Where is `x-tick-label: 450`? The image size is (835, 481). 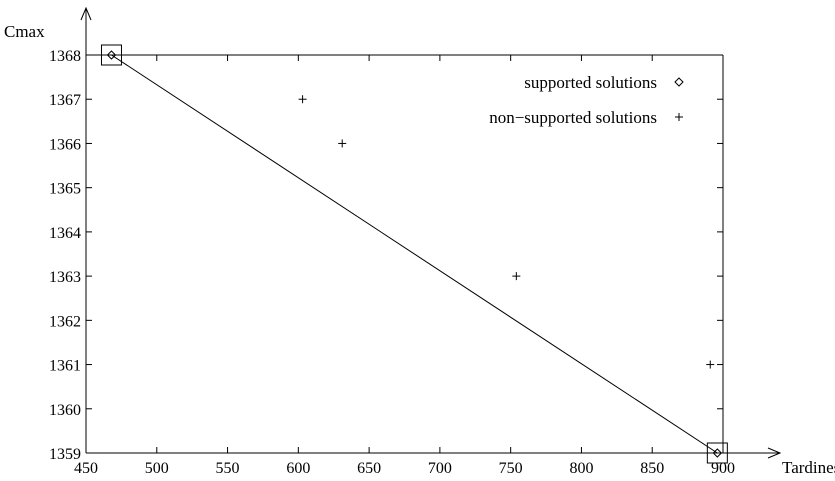 x-tick-label: 450 is located at coordinates (86, 468).